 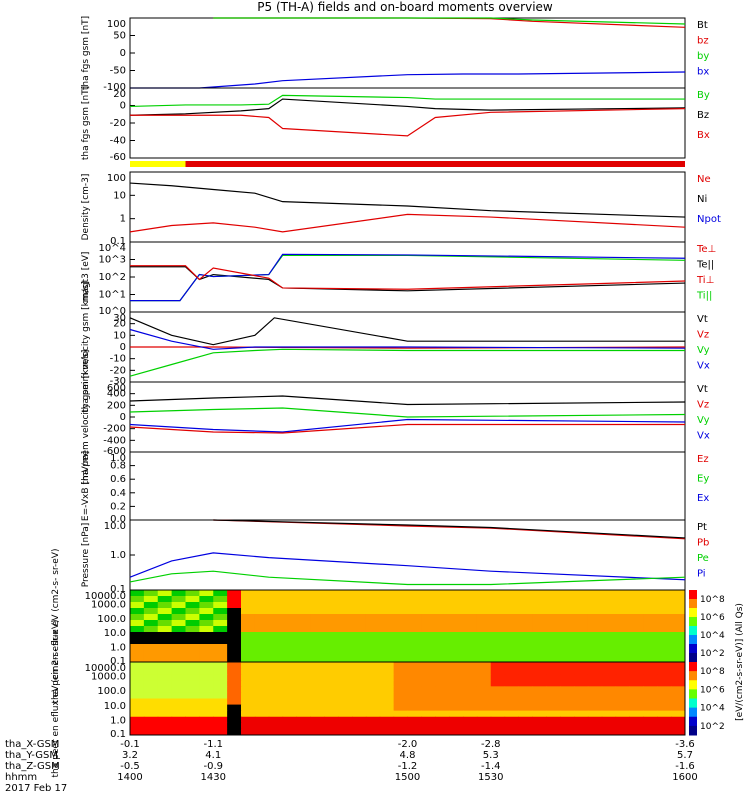 What do you see at coordinates (703, 498) in the screenshot?
I see `legend-Ex: Ex` at bounding box center [703, 498].